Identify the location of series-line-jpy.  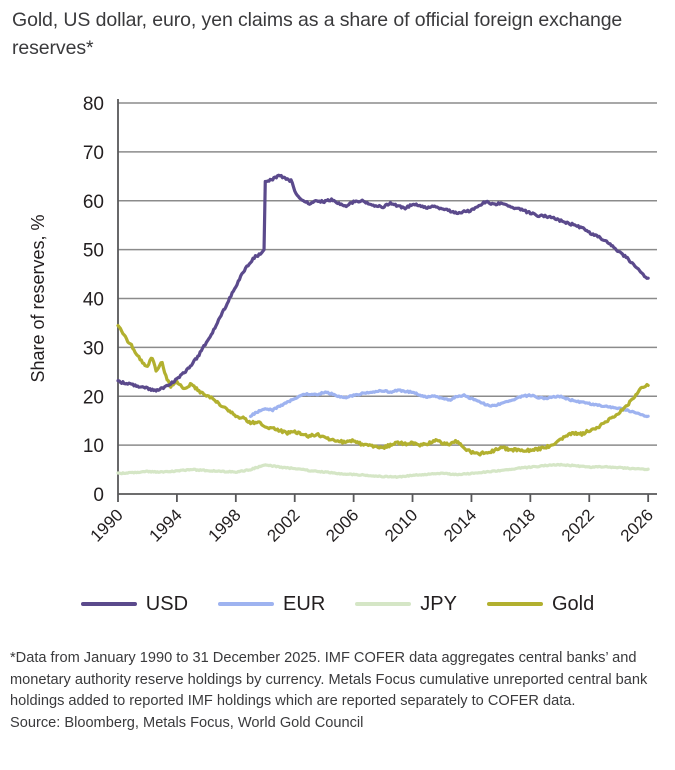
(383, 470).